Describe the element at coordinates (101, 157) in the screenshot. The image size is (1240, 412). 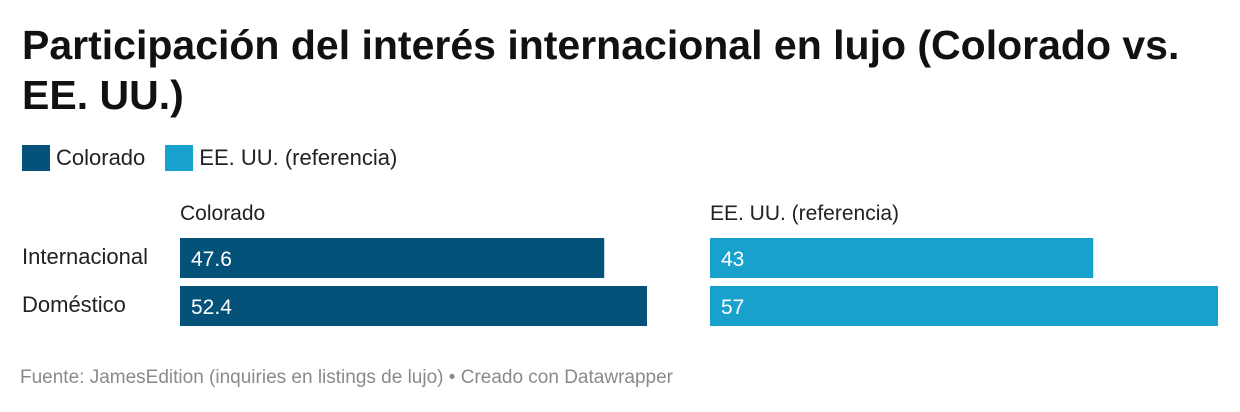
I see `legend-label-colorado: Colorado` at that location.